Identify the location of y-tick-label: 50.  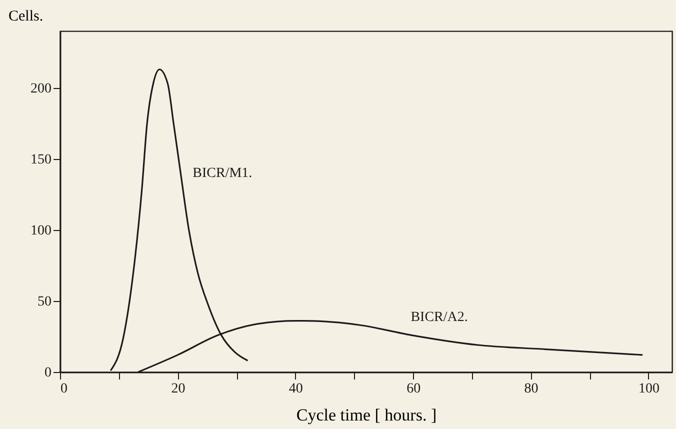
(45, 302).